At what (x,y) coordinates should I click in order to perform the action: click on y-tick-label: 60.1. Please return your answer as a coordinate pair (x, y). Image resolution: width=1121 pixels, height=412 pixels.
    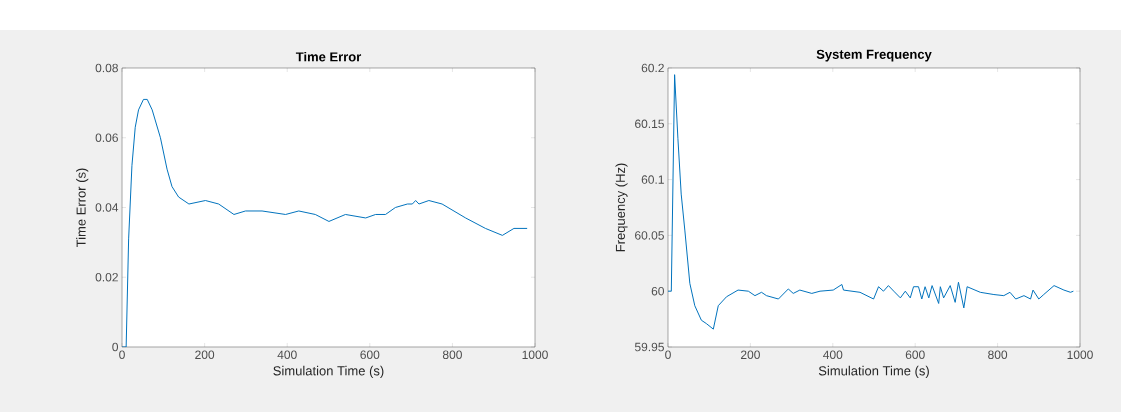
    Looking at the image, I should click on (652, 179).